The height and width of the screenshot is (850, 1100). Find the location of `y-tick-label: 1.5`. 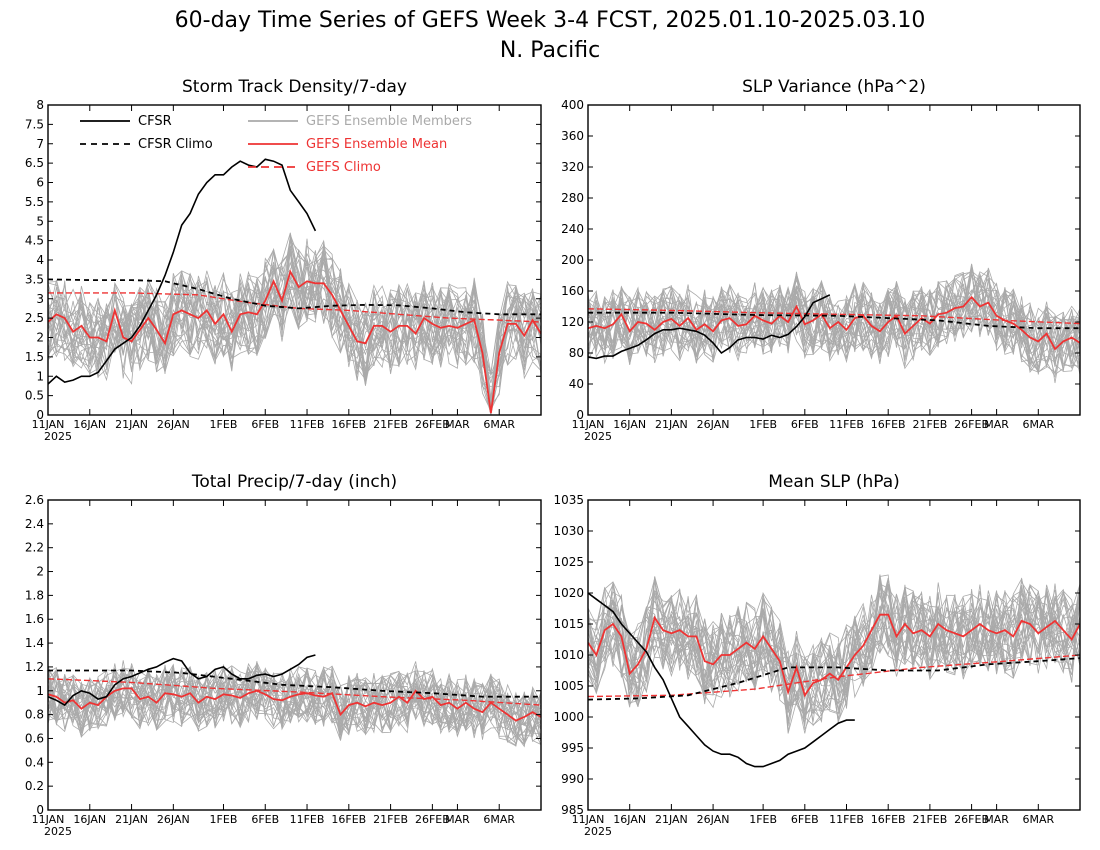

y-tick-label: 1.5 is located at coordinates (34, 357).